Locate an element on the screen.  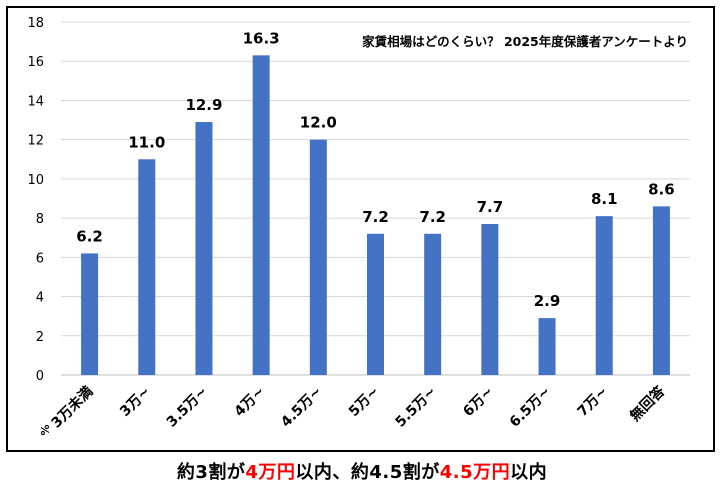
y-tick-label: 12 is located at coordinates (35, 141).